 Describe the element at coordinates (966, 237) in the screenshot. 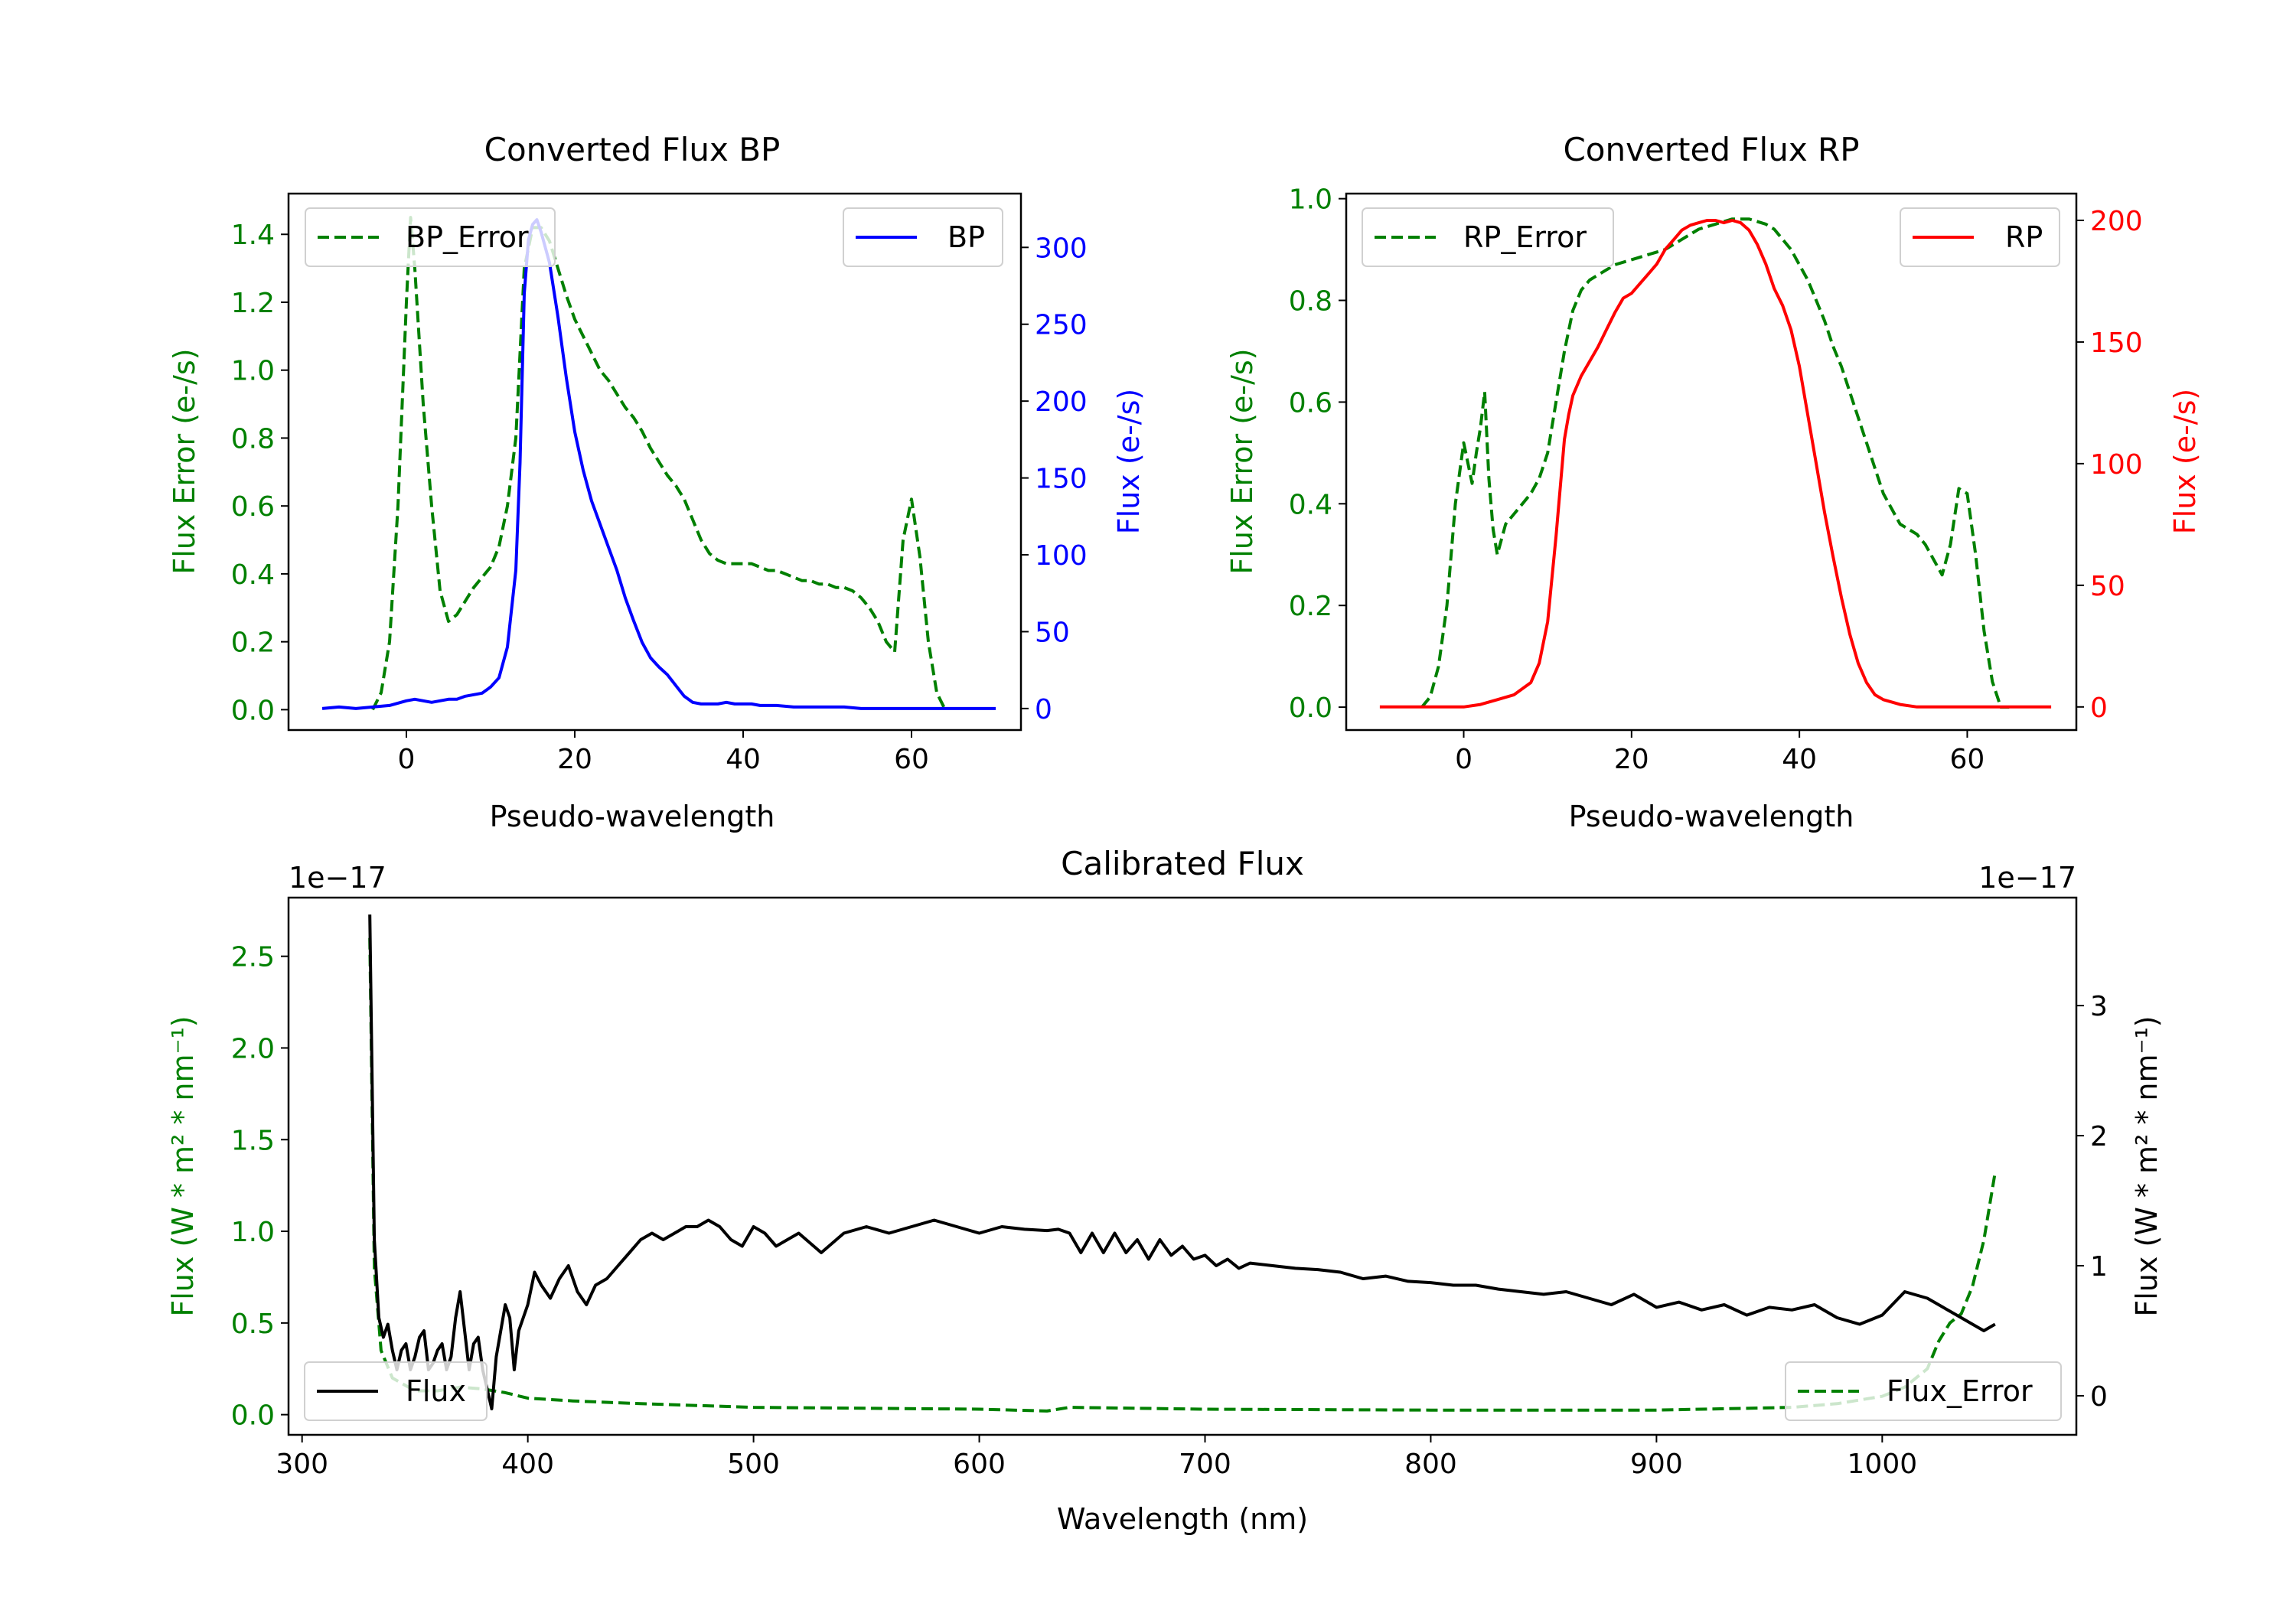

I see `bp-legend-right-label: BP` at that location.